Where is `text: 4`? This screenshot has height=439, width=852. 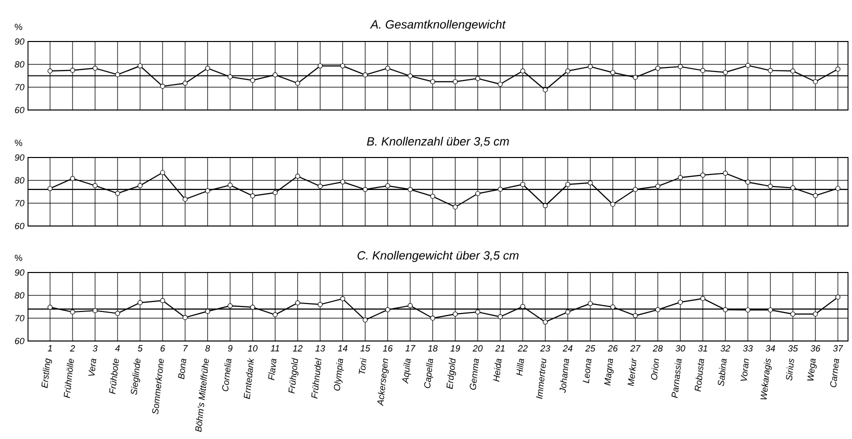
text: 4 is located at coordinates (117, 348).